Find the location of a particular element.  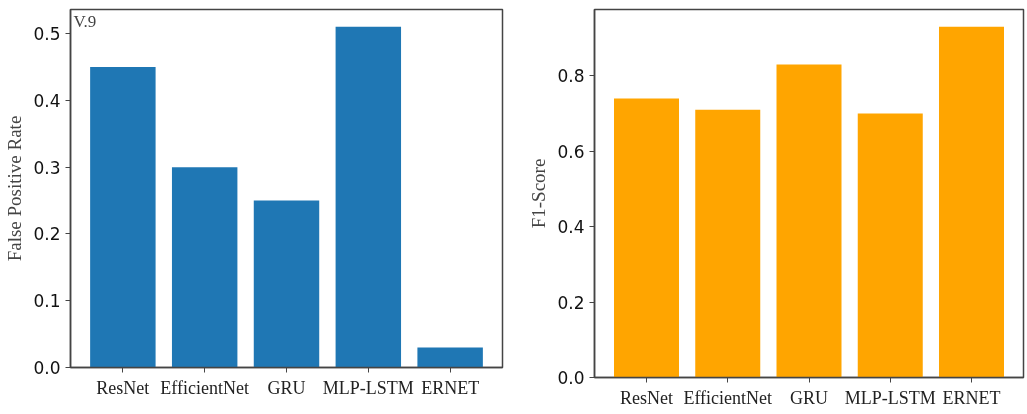

y-axis-title: F1-Score is located at coordinates (539, 193).